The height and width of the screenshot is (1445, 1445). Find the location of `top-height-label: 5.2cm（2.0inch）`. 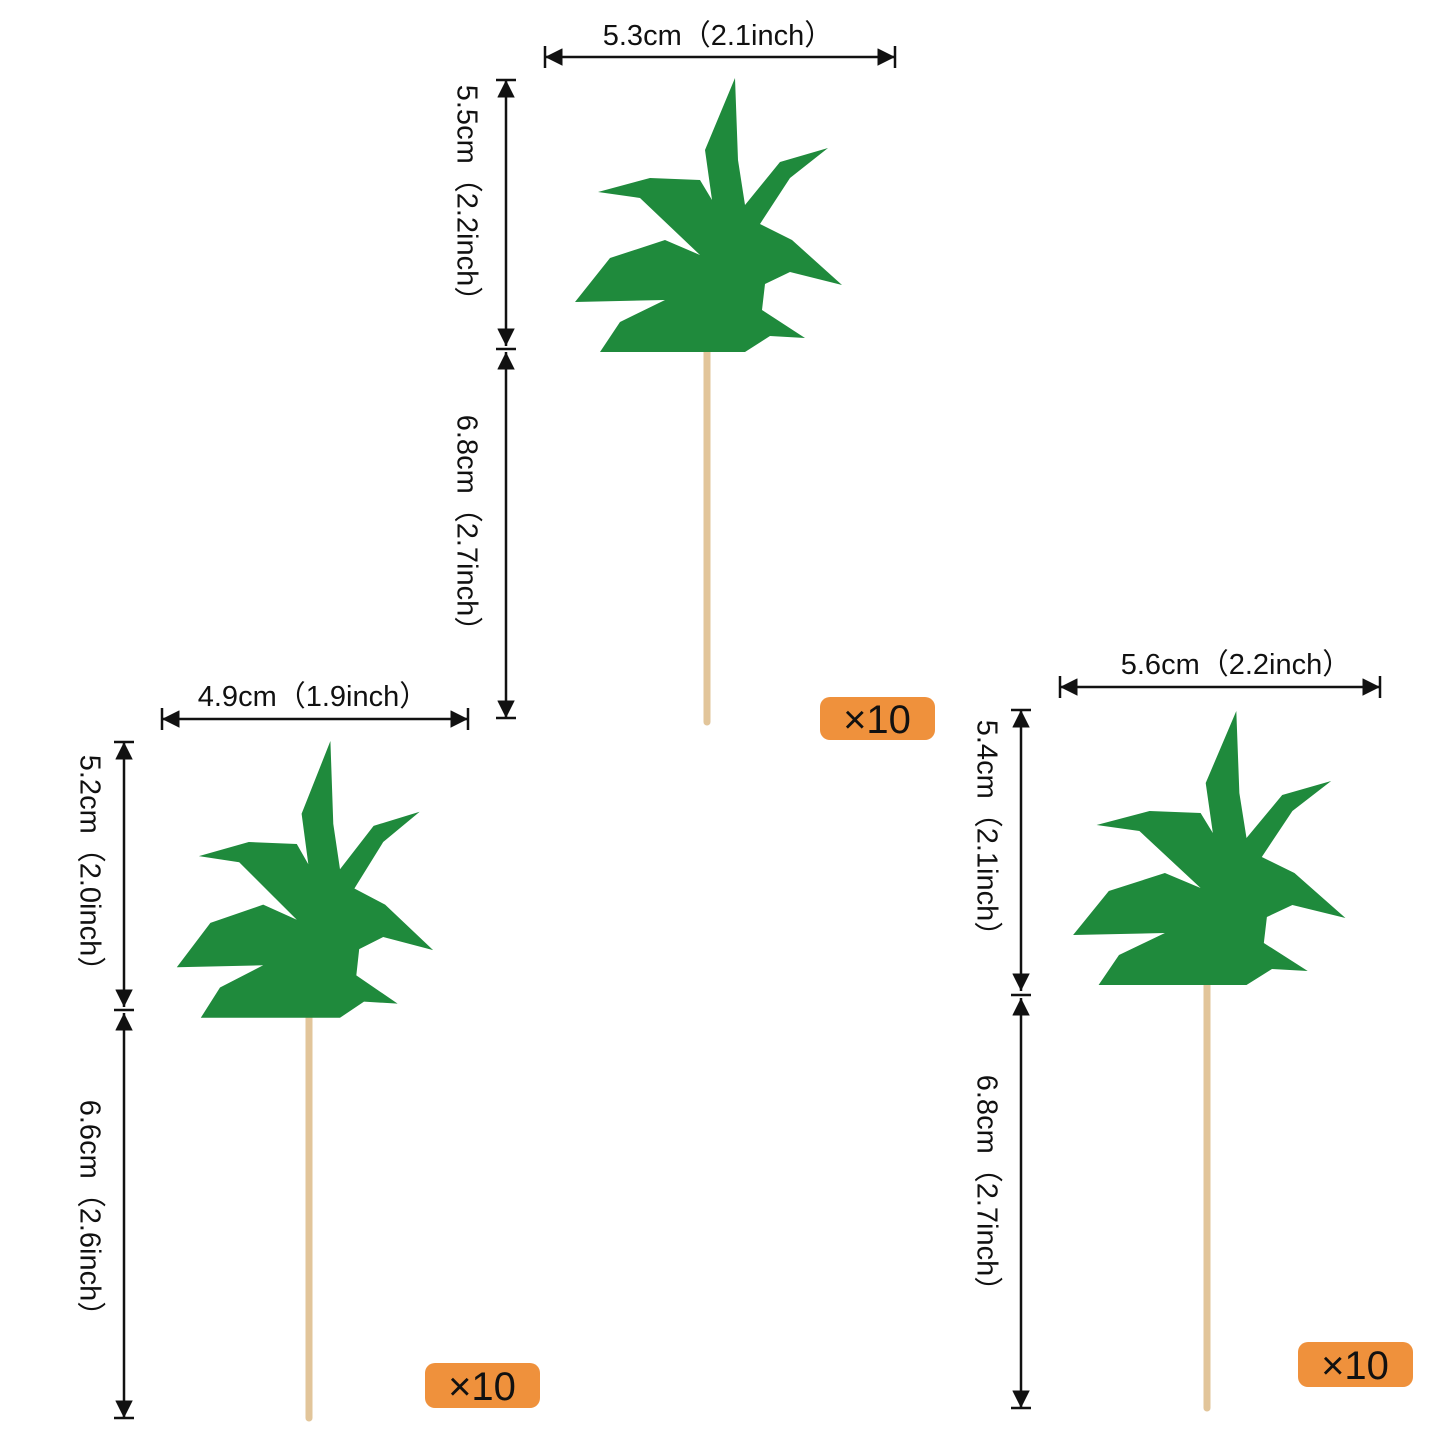

top-height-label: 5.2cm（2.0inch） is located at coordinates (89, 870).